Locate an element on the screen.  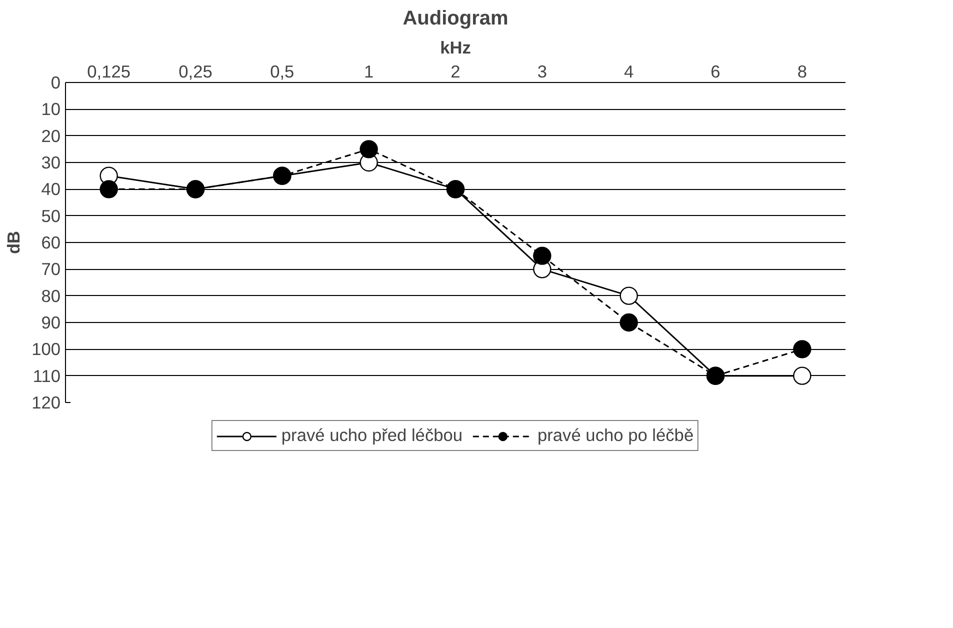
y-tick-label: 110 is located at coordinates (46, 376).